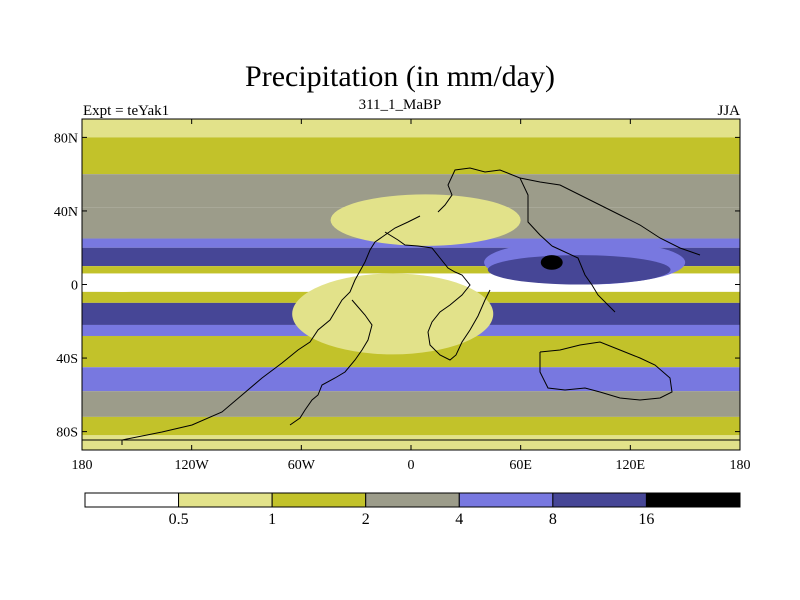  Describe the element at coordinates (411, 465) in the screenshot. I see `x-tick-label-3: 0` at that location.